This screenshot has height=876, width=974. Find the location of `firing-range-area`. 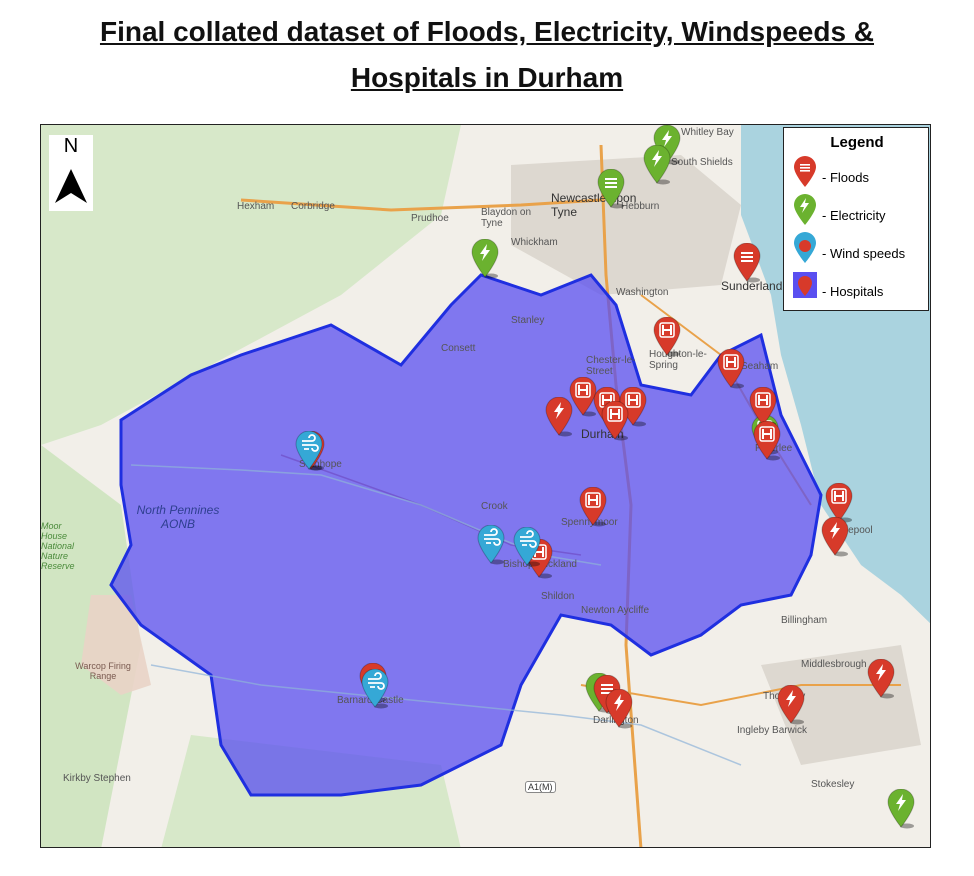

firing-range-area is located at coordinates (116, 645).